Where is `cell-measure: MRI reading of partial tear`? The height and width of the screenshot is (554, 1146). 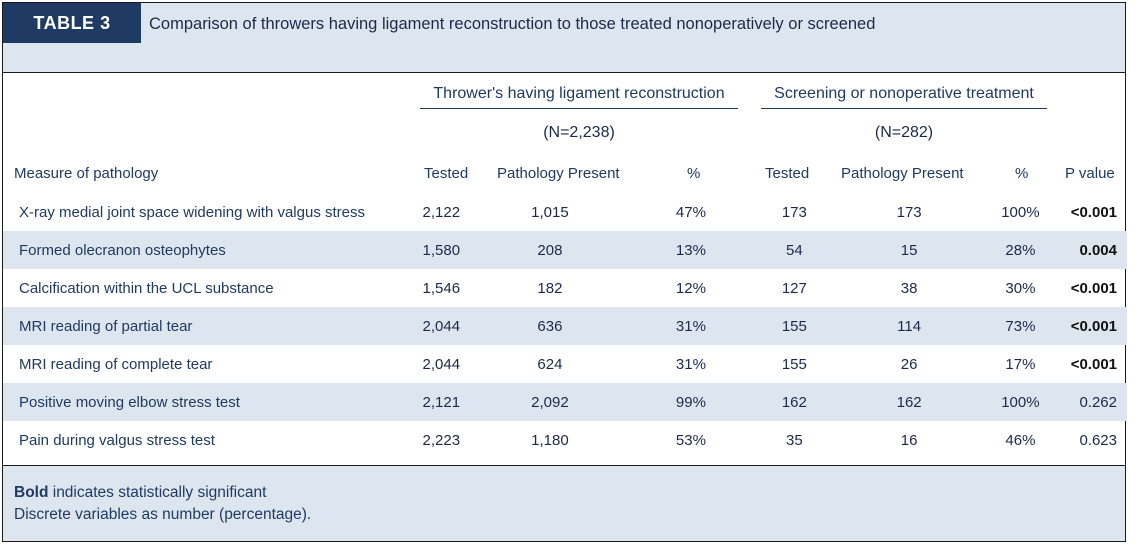
cell-measure: MRI reading of partial tear is located at coordinates (207, 326).